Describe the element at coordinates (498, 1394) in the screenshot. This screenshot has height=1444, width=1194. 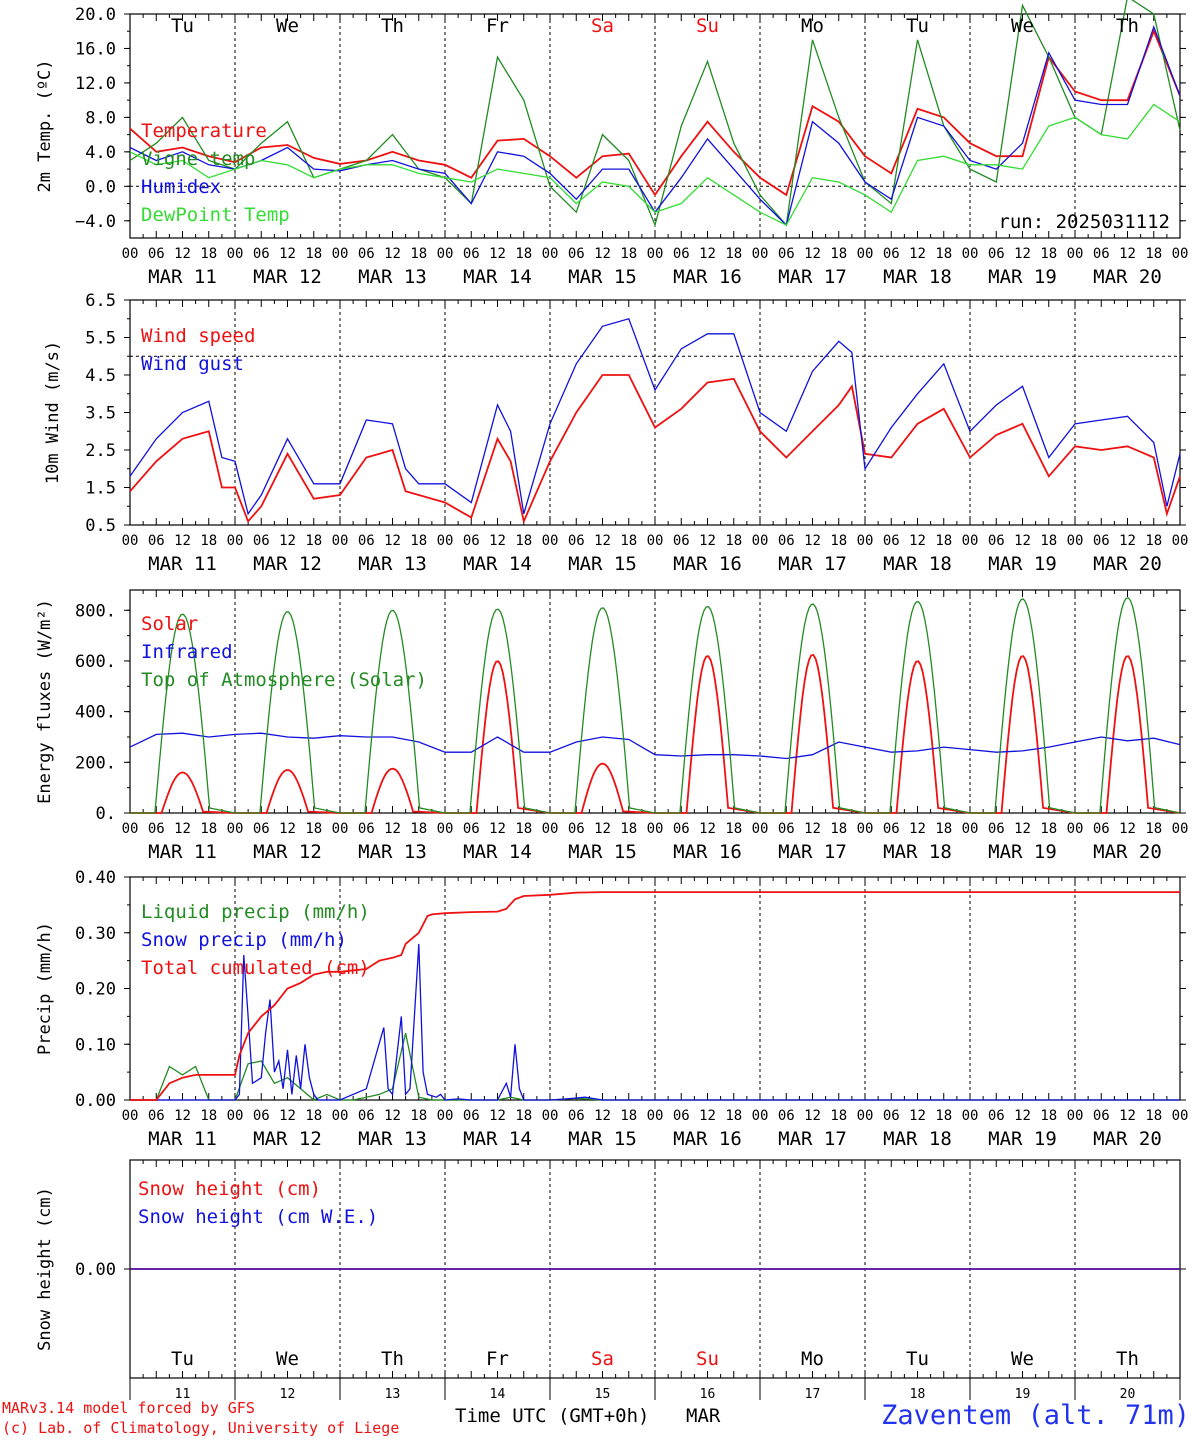
I see `day-number-label: 14` at that location.